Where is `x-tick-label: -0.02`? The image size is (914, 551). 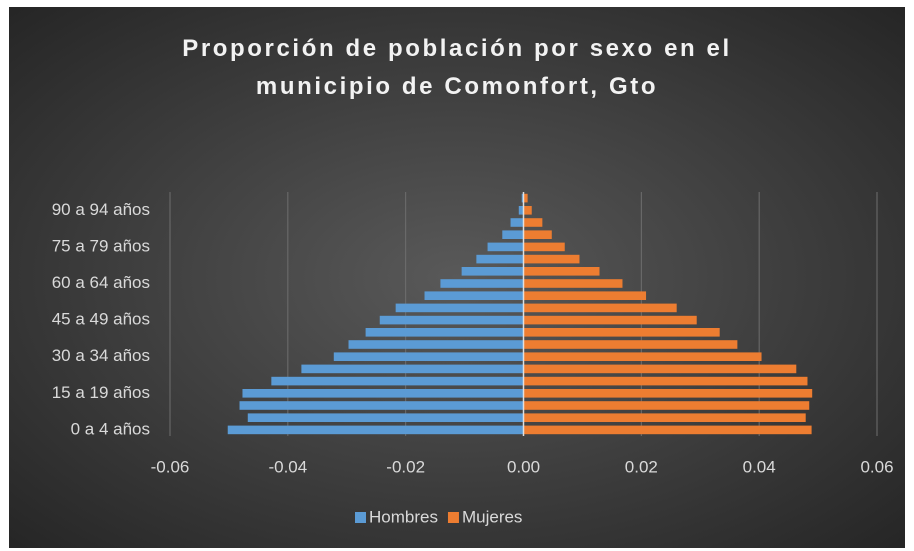
x-tick-label: -0.02 is located at coordinates (405, 466).